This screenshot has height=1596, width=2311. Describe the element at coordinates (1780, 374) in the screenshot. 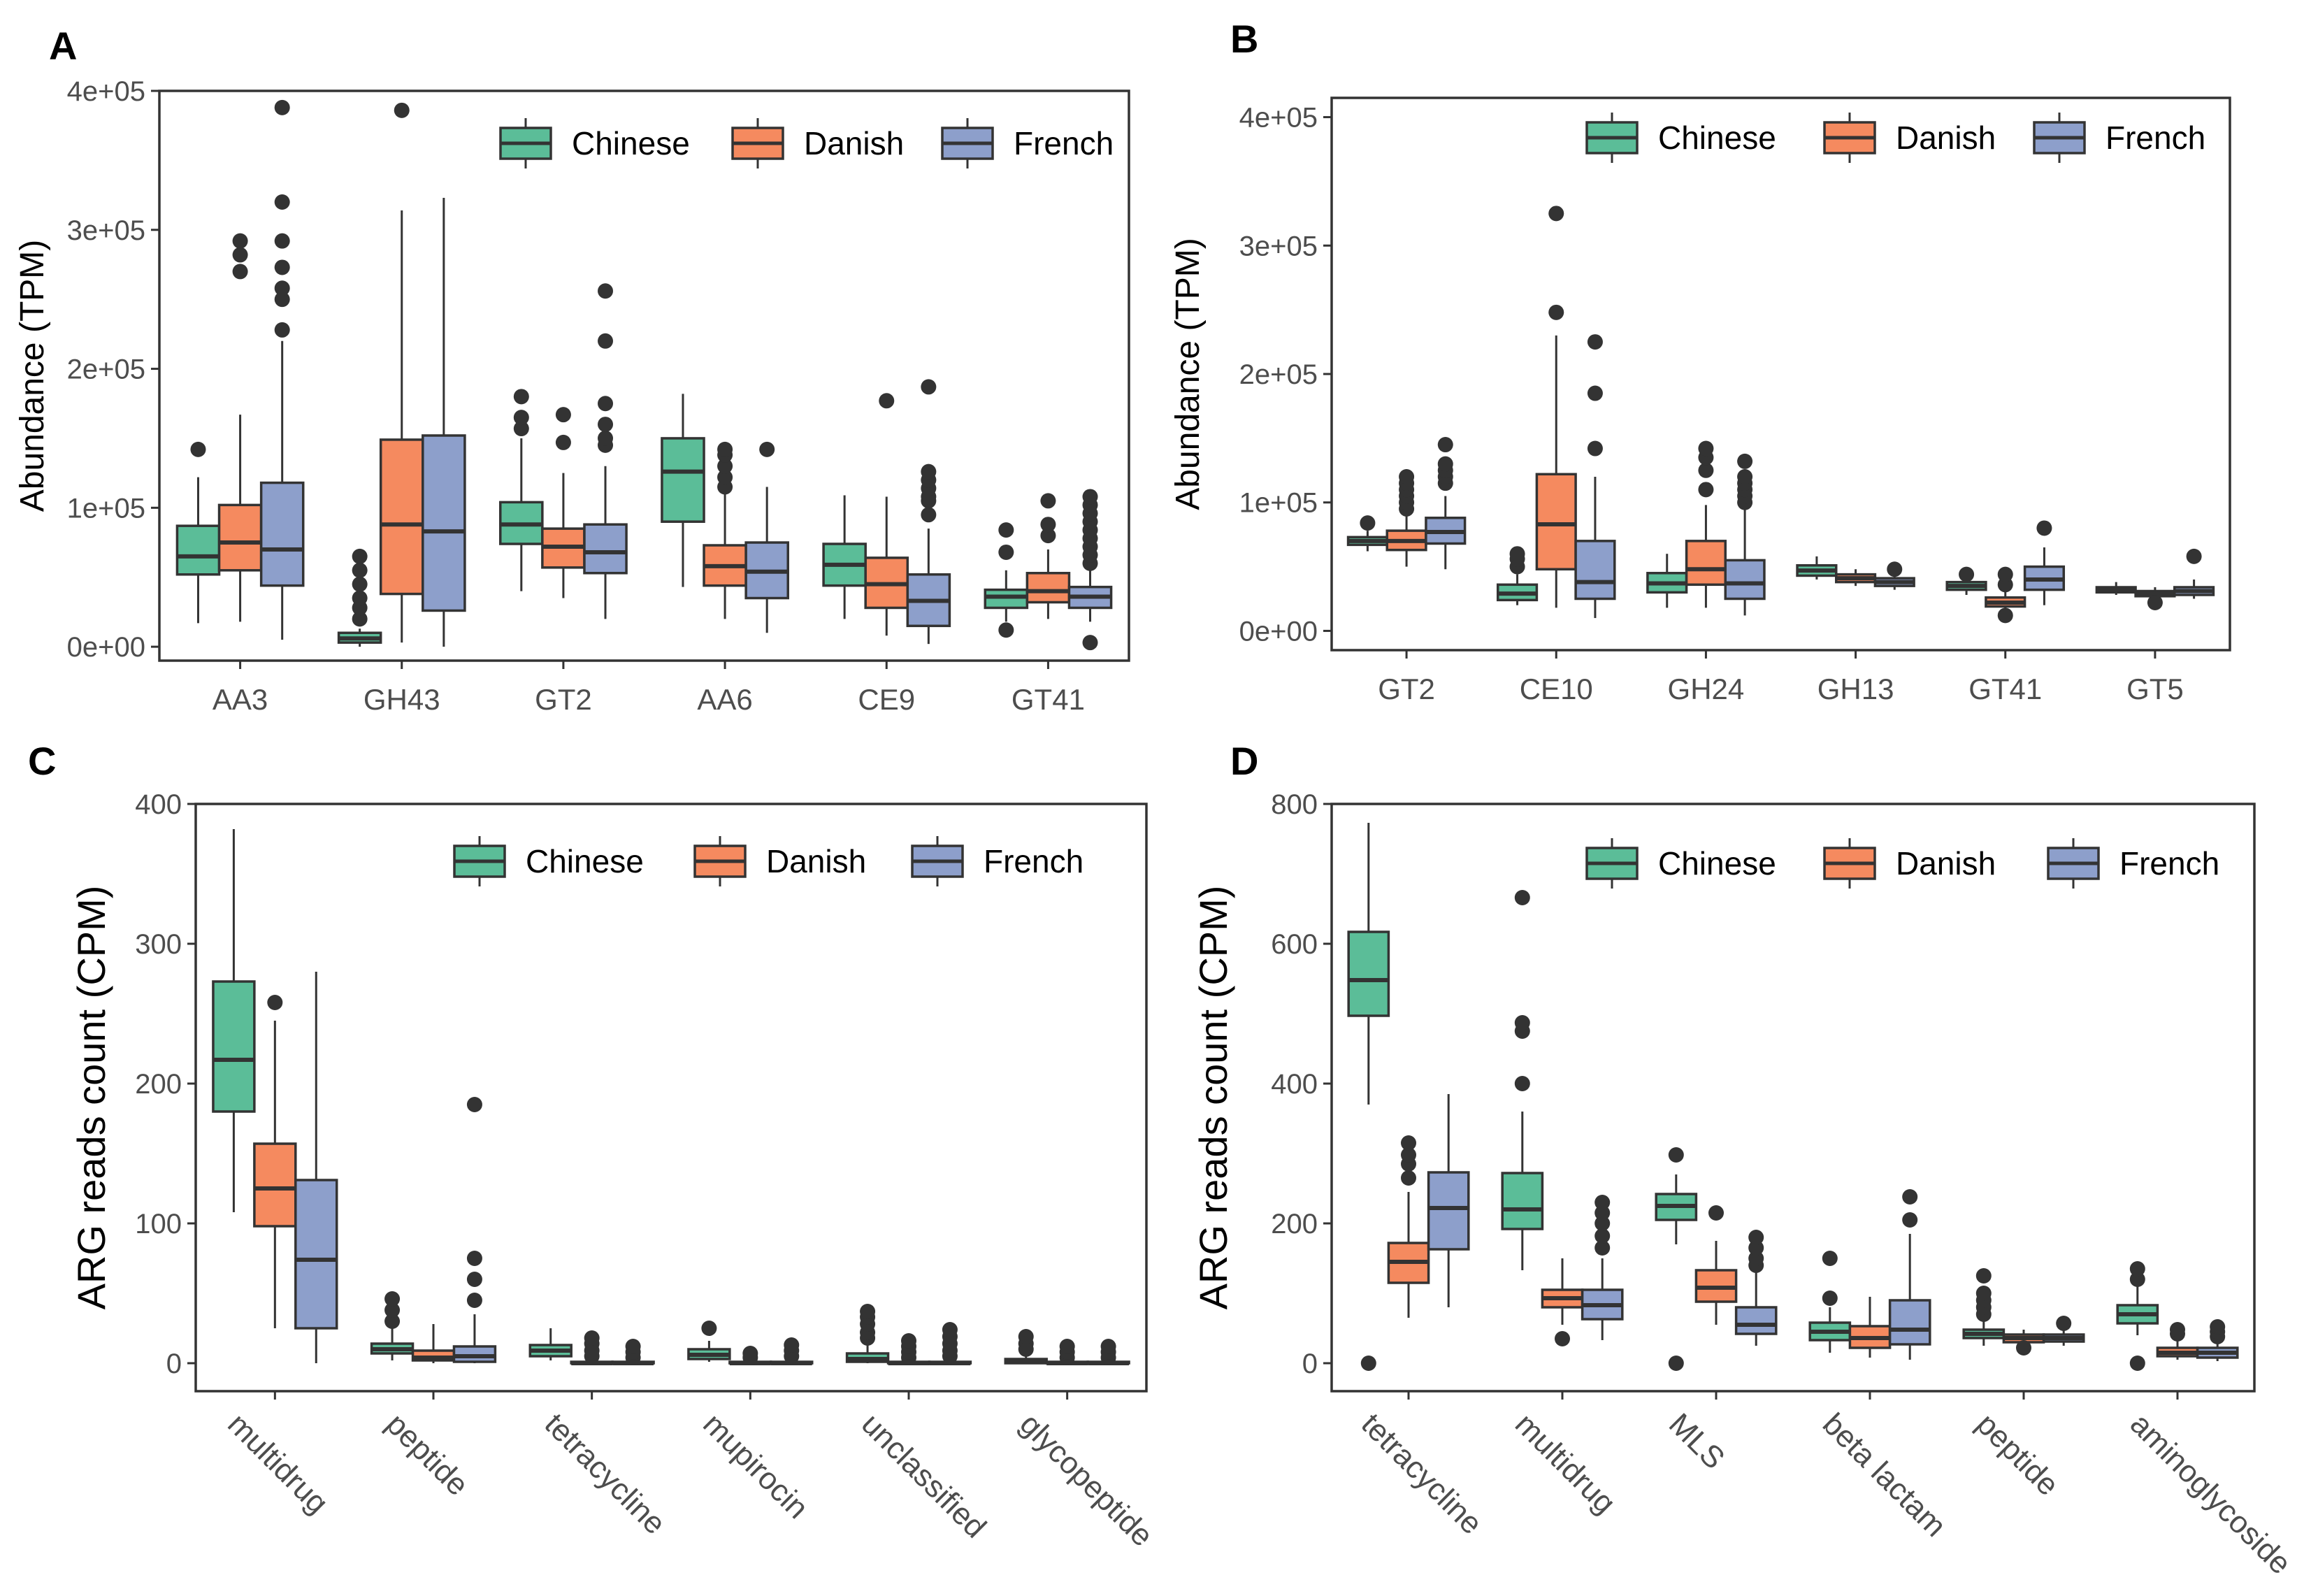

I see `plot-border` at that location.